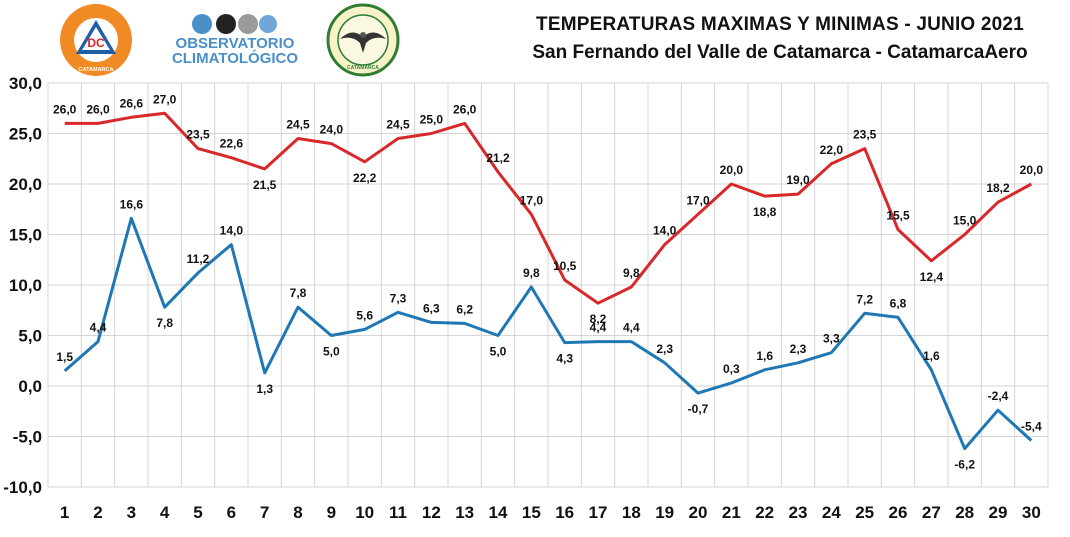  Describe the element at coordinates (332, 130) in the screenshot. I see `data-label: 24,0` at that location.